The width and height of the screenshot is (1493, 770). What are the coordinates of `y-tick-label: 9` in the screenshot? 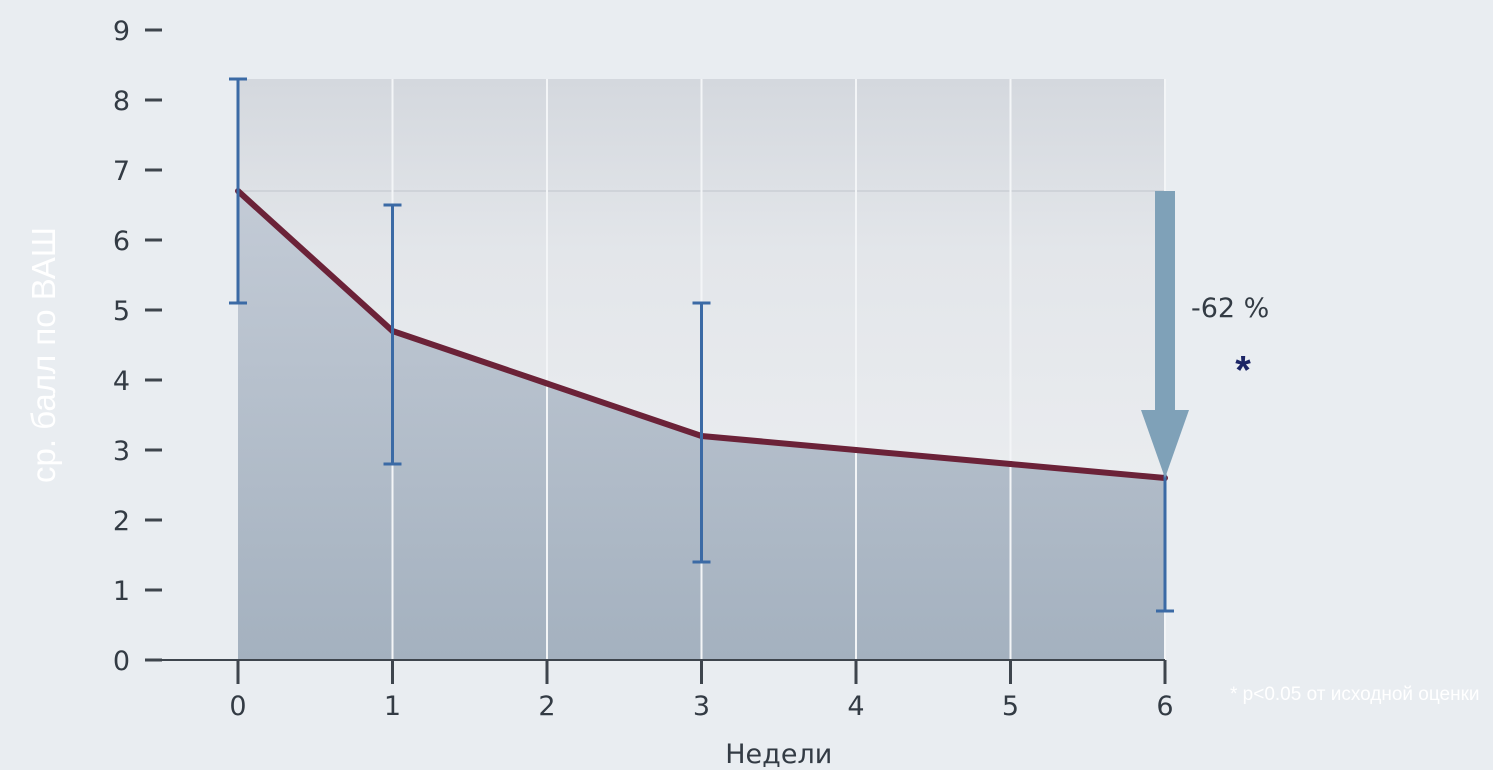 It's located at (121, 31).